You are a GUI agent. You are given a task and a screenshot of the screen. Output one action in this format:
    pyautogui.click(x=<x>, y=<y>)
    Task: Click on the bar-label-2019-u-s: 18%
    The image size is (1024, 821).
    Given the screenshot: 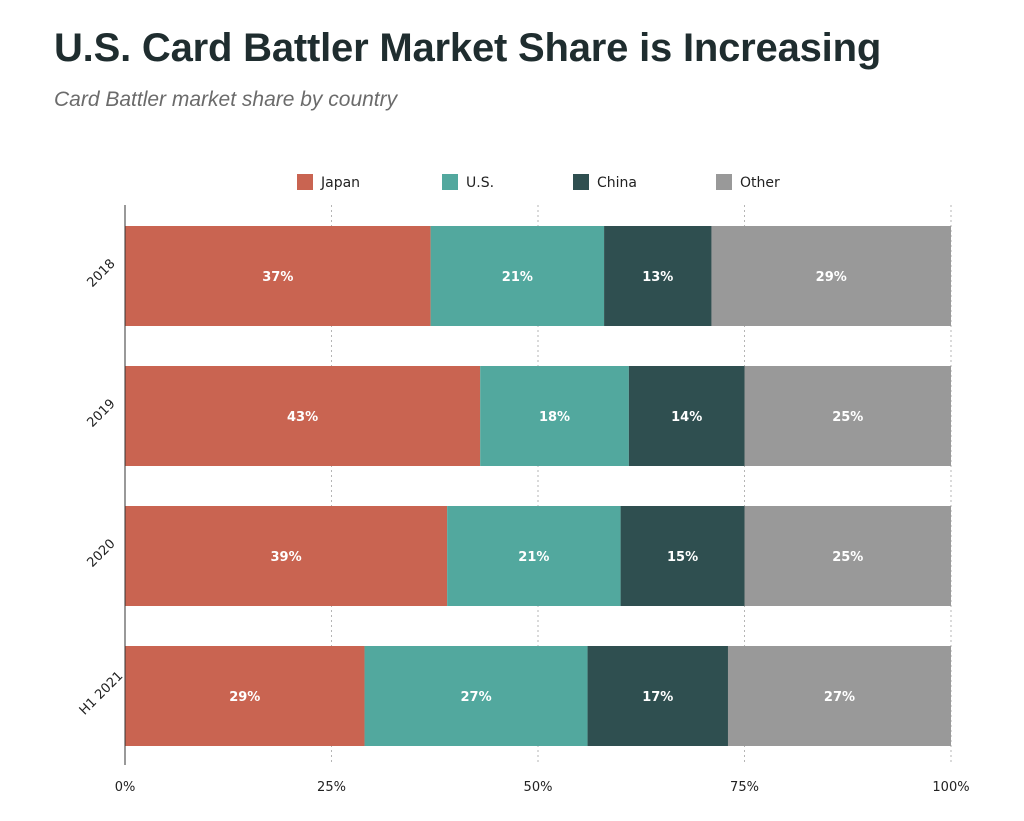 What is the action you would take?
    pyautogui.click(x=554, y=417)
    